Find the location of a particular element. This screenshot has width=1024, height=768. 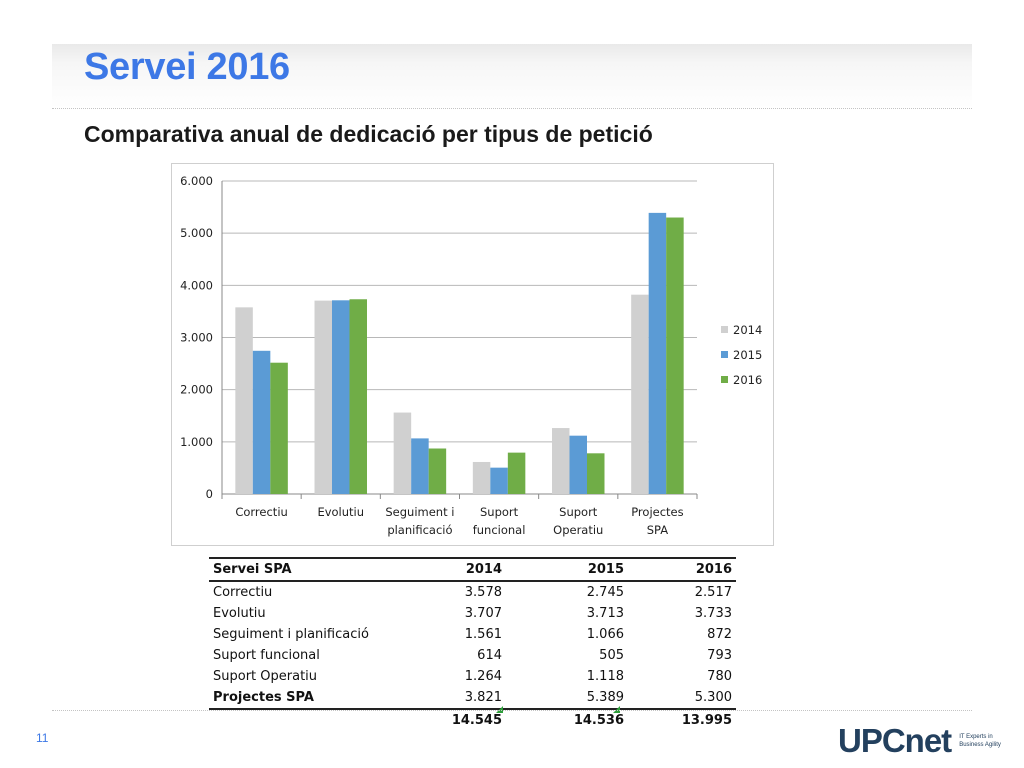

table-row: Evolutiu 3.707 3.713 3.733 is located at coordinates (472, 613).